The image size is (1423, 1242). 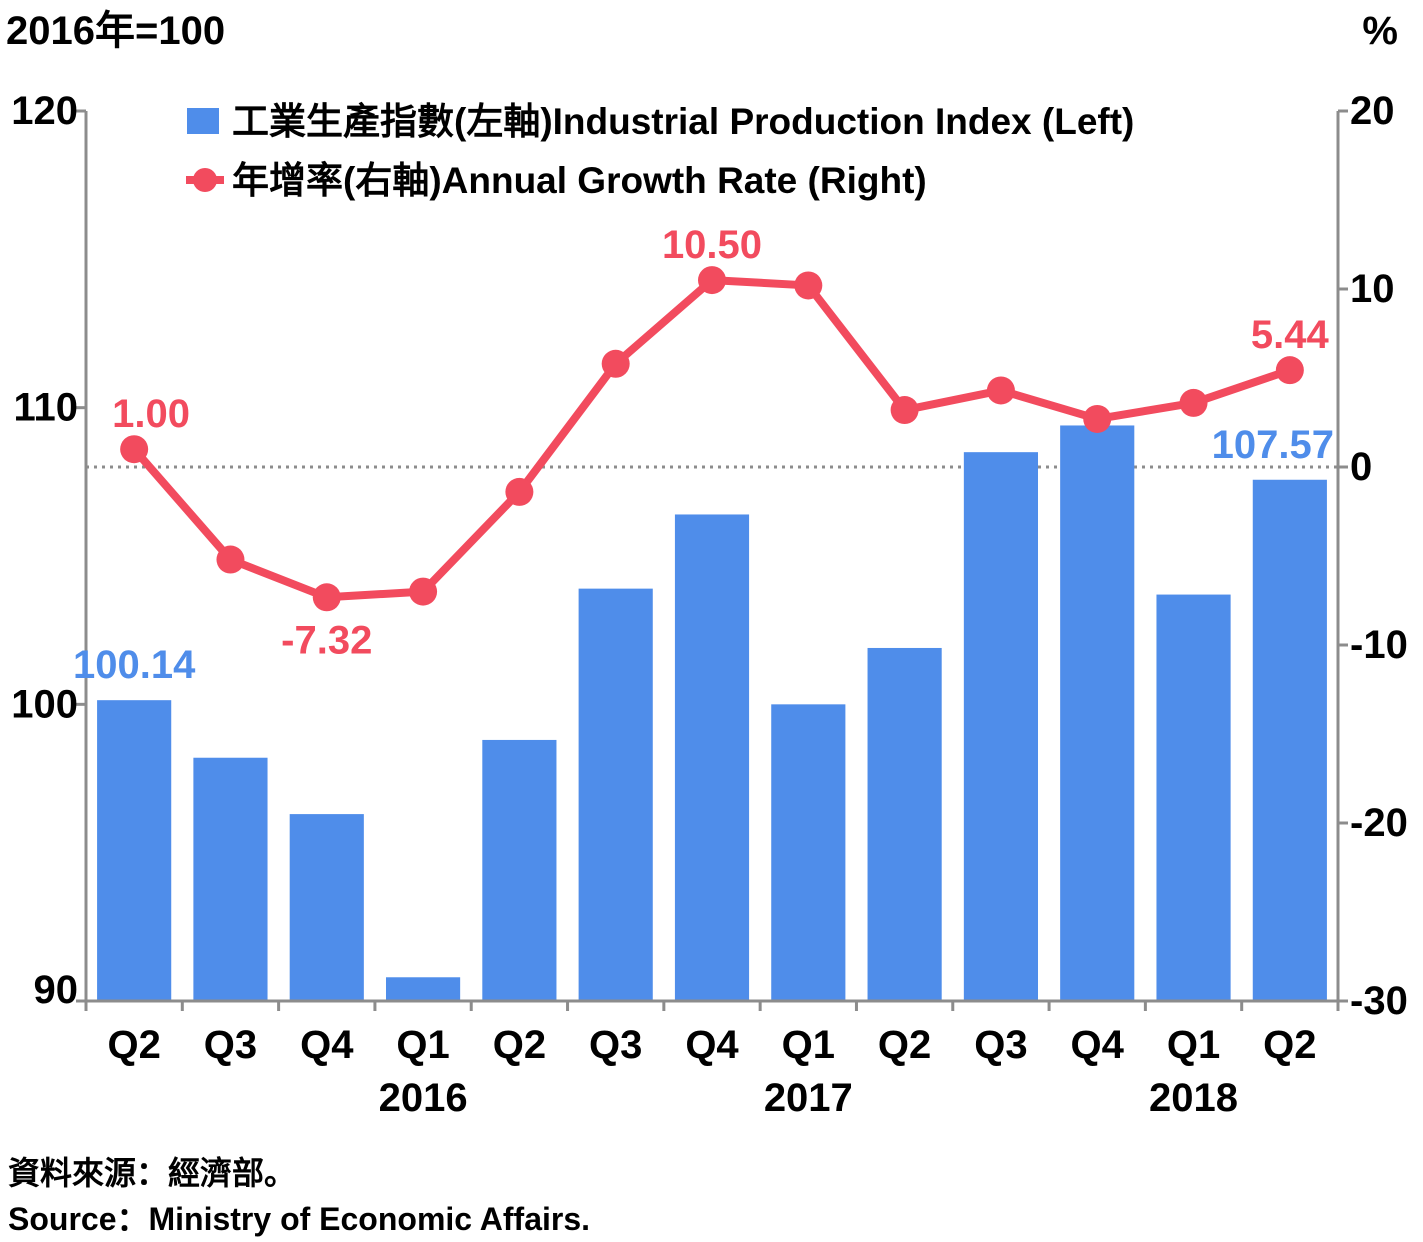 What do you see at coordinates (203, 121) in the screenshot?
I see `legend-bar-swatch` at bounding box center [203, 121].